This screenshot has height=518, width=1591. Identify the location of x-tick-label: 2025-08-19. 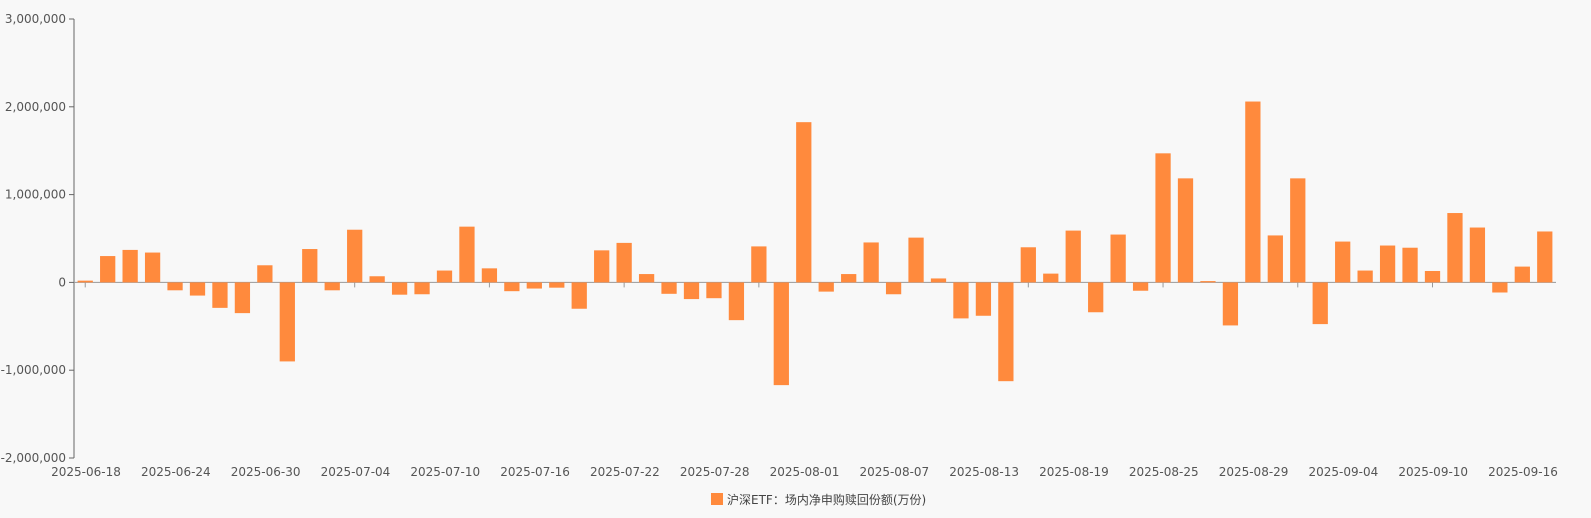
(1074, 472).